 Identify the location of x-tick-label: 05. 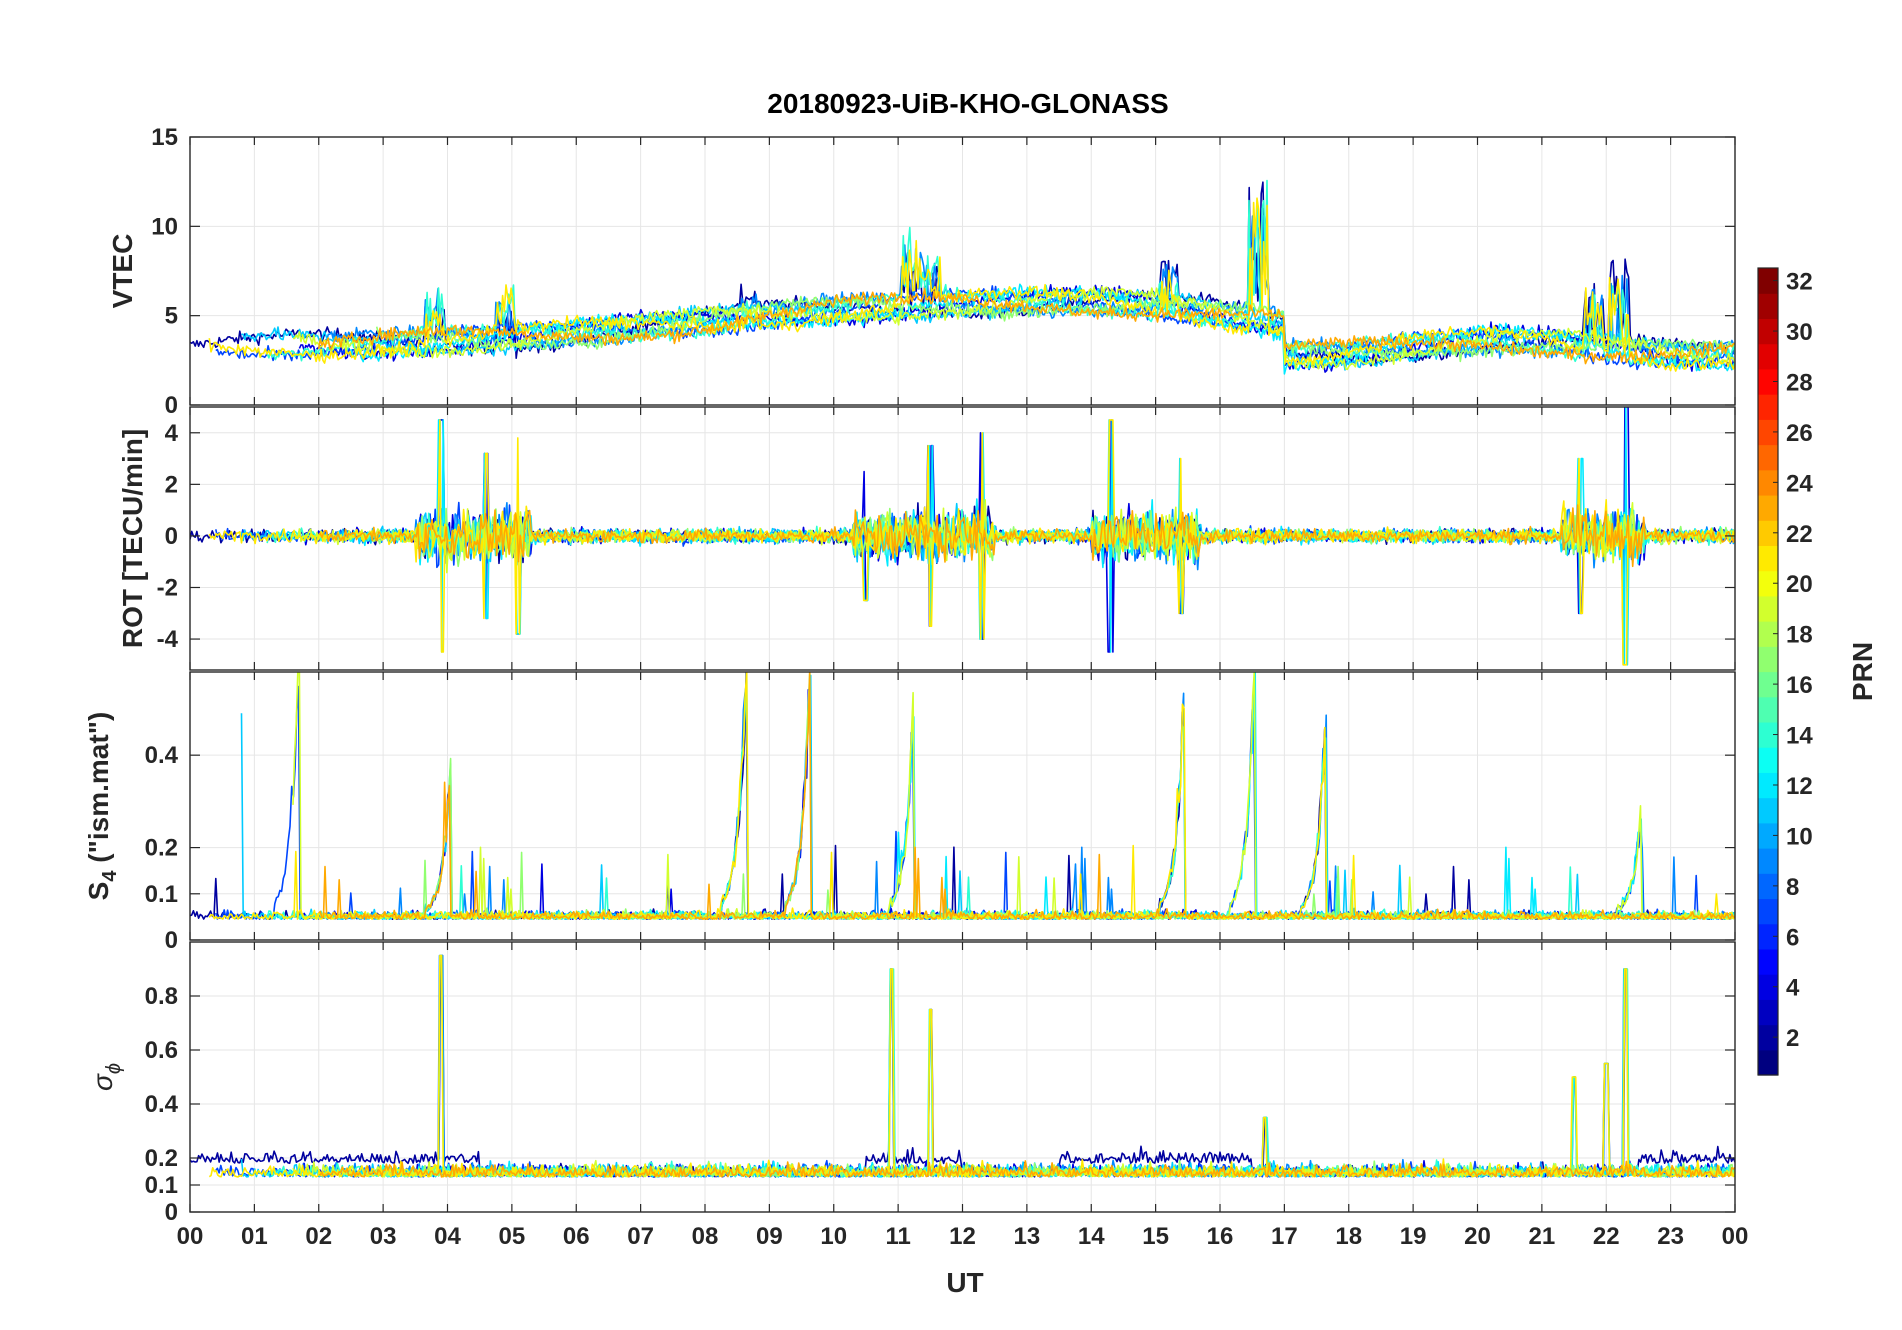
(512, 1236).